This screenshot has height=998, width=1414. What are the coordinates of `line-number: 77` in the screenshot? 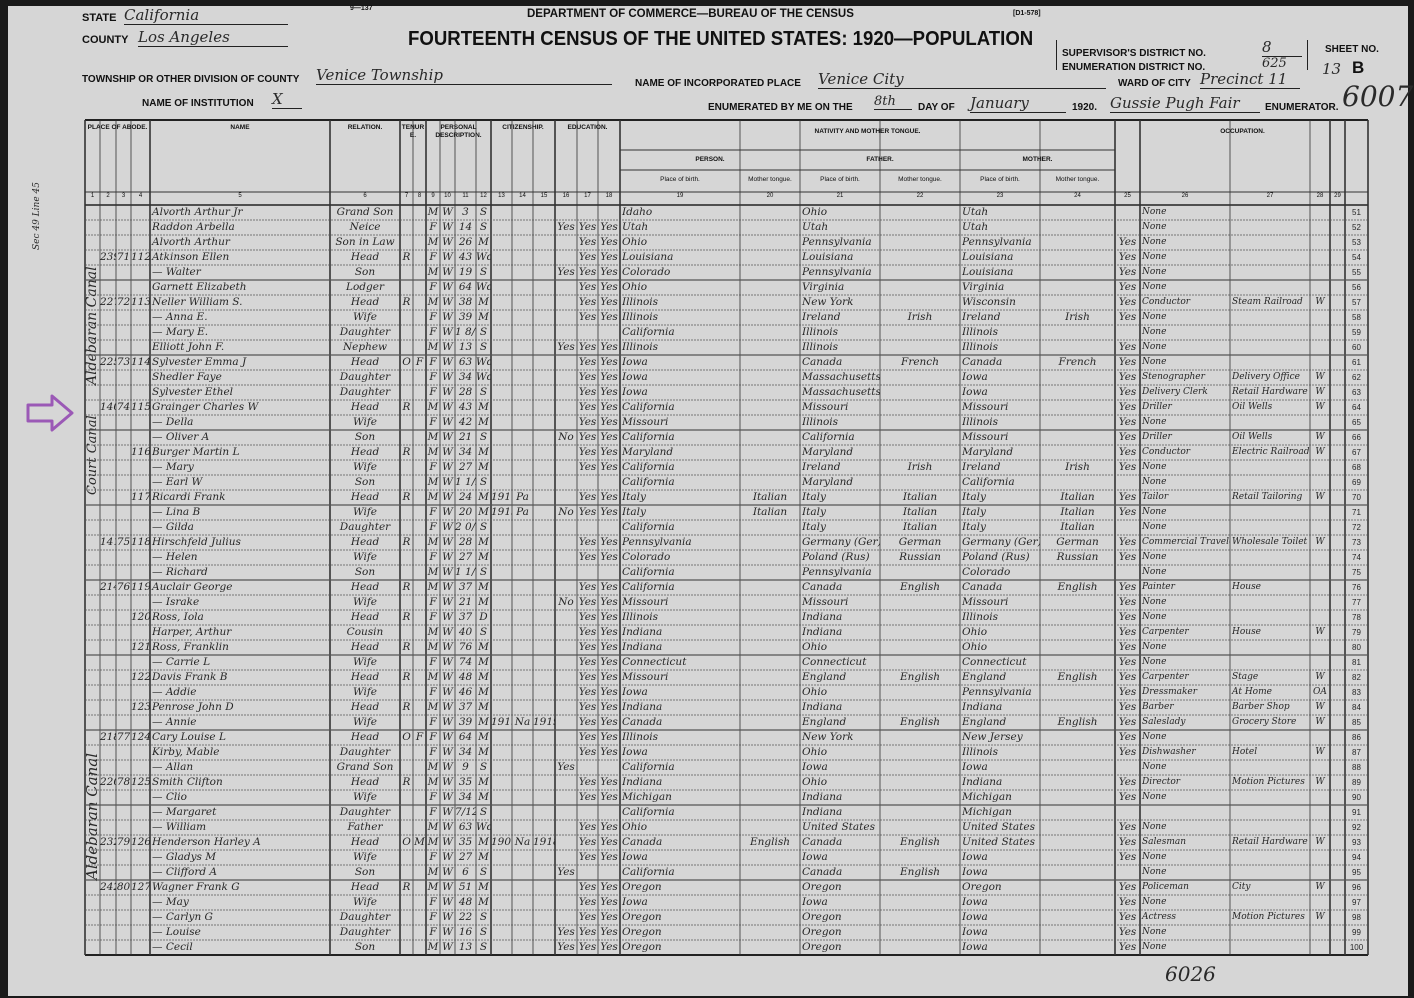 It's located at (1356, 602).